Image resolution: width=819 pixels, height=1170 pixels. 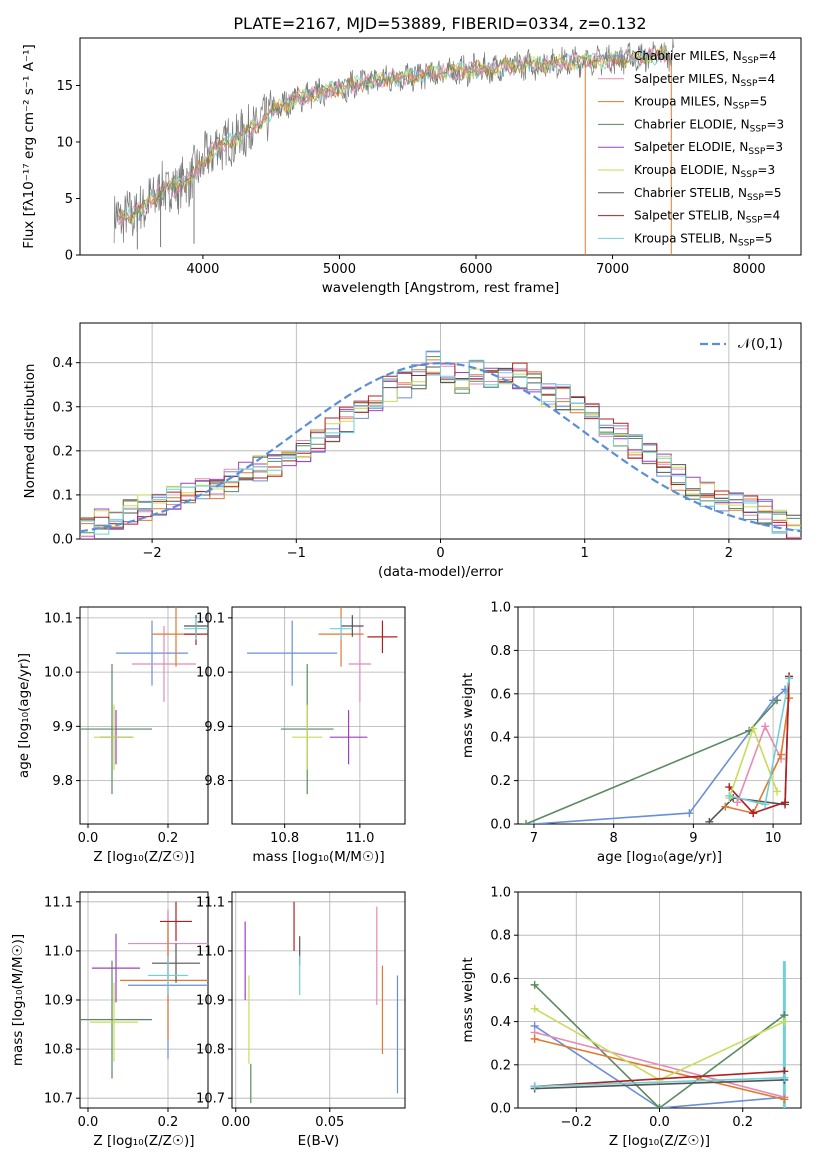 I want to click on mass_vs_ebv-xtick-label: 0.05, so click(x=329, y=1122).